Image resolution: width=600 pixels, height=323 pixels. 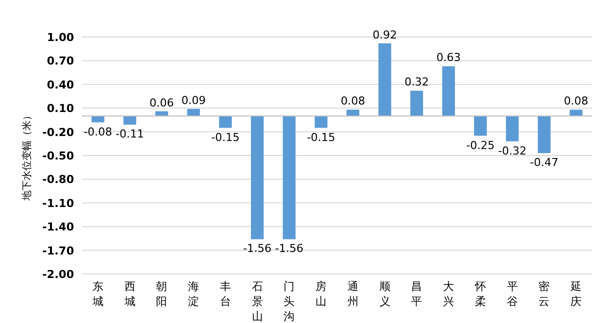 What do you see at coordinates (576, 294) in the screenshot?
I see `x-tick-label: 延庆` at bounding box center [576, 294].